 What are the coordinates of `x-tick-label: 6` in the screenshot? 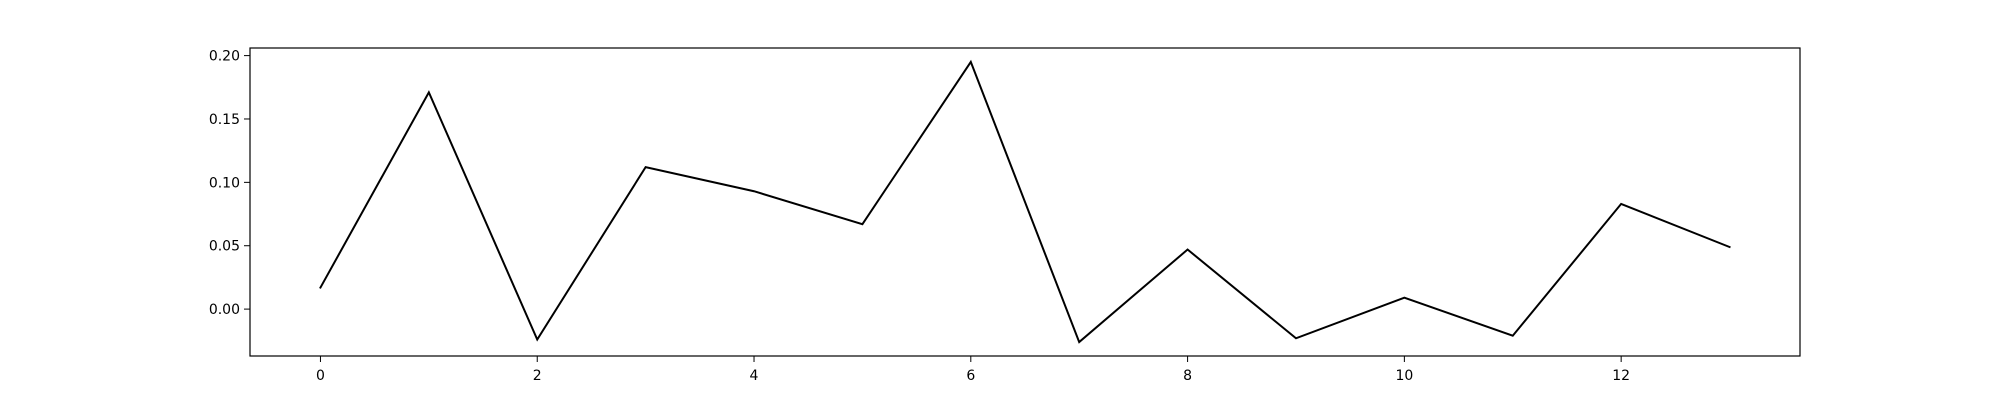 It's located at (970, 376).